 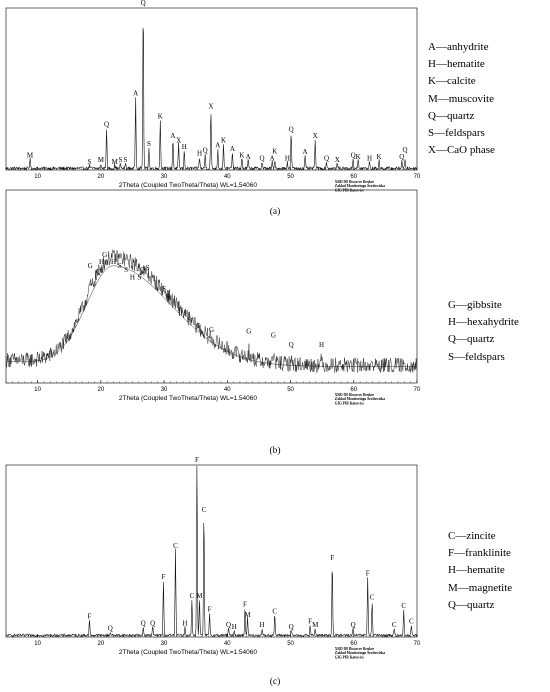 What do you see at coordinates (275, 681) in the screenshot?
I see `panel-label: (c)` at bounding box center [275, 681].